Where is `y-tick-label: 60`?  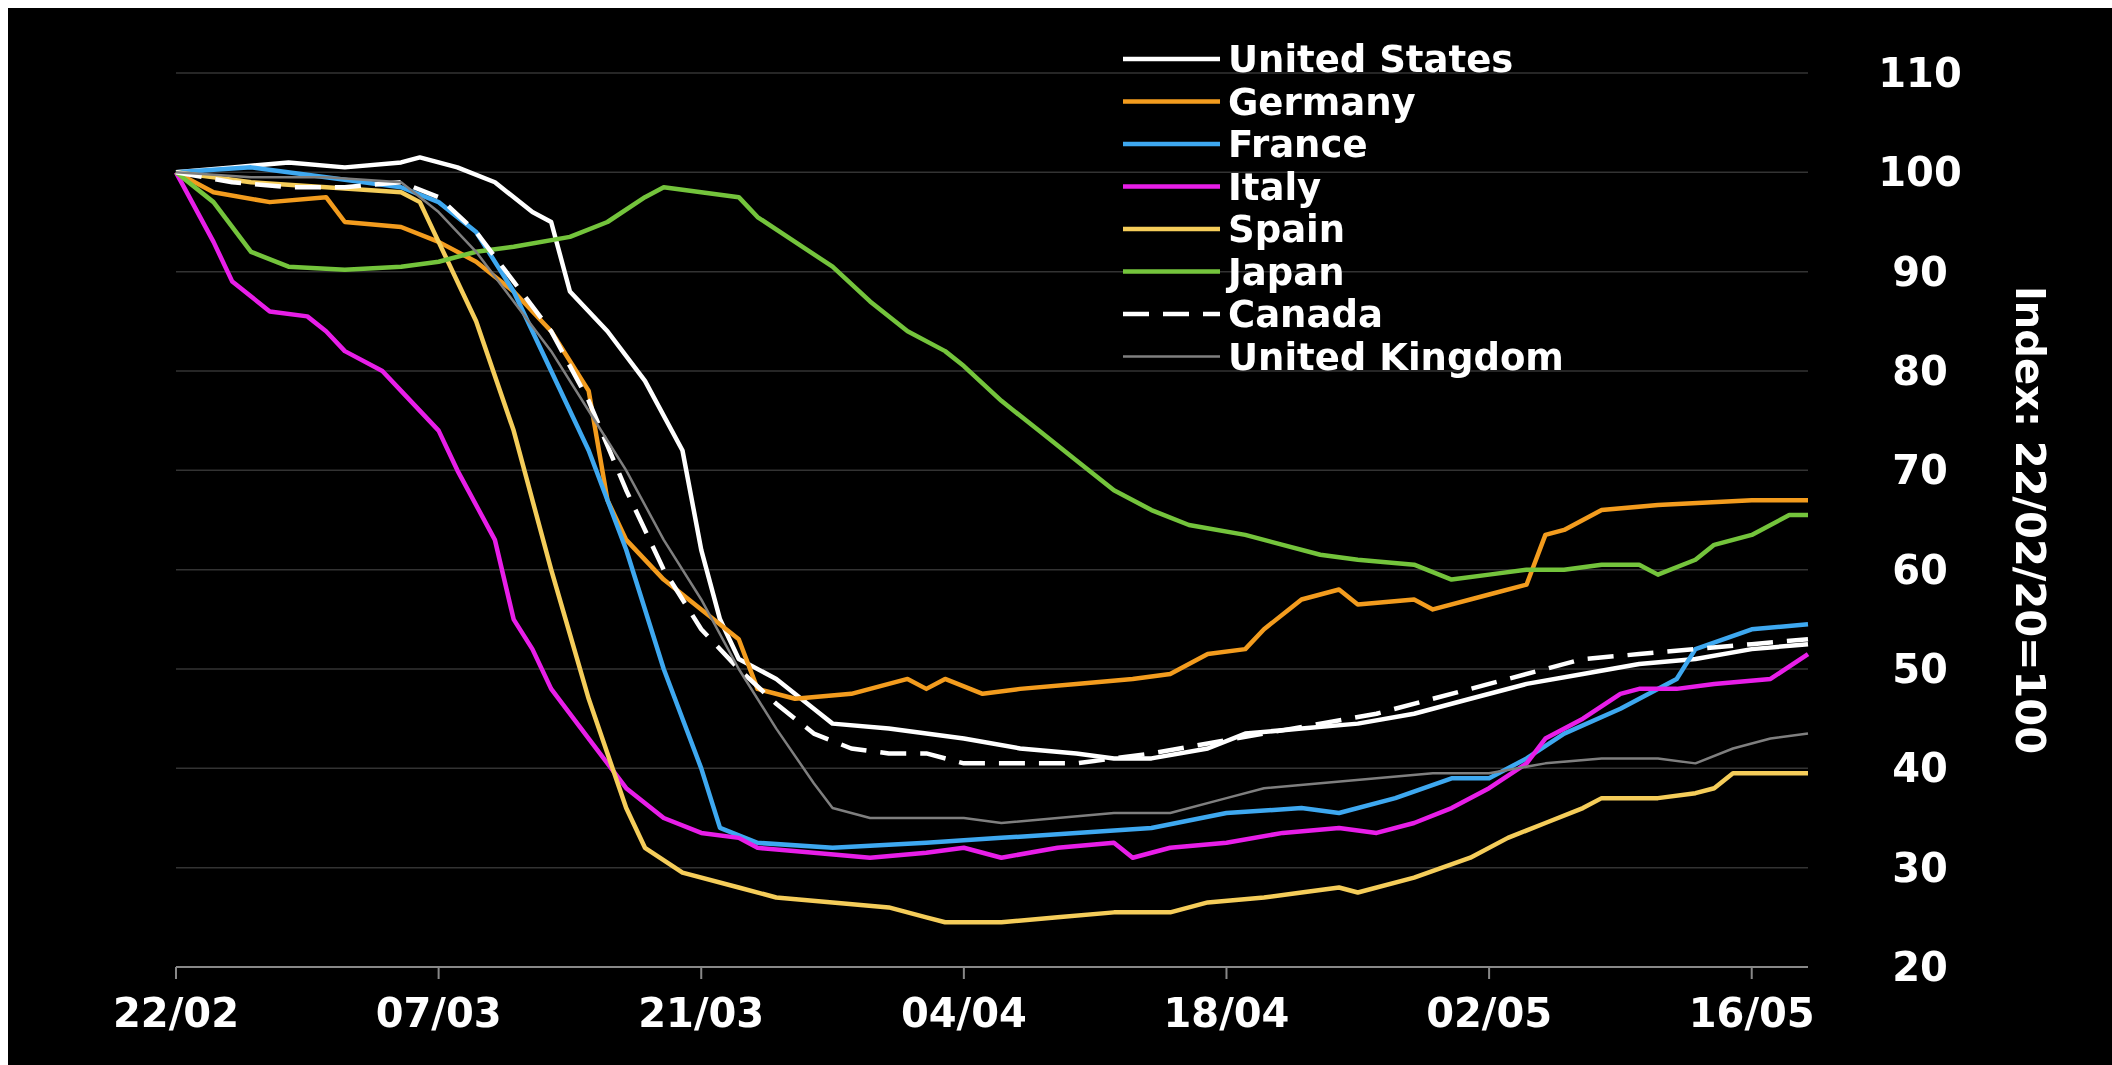 y-tick-label: 60 is located at coordinates (1920, 569).